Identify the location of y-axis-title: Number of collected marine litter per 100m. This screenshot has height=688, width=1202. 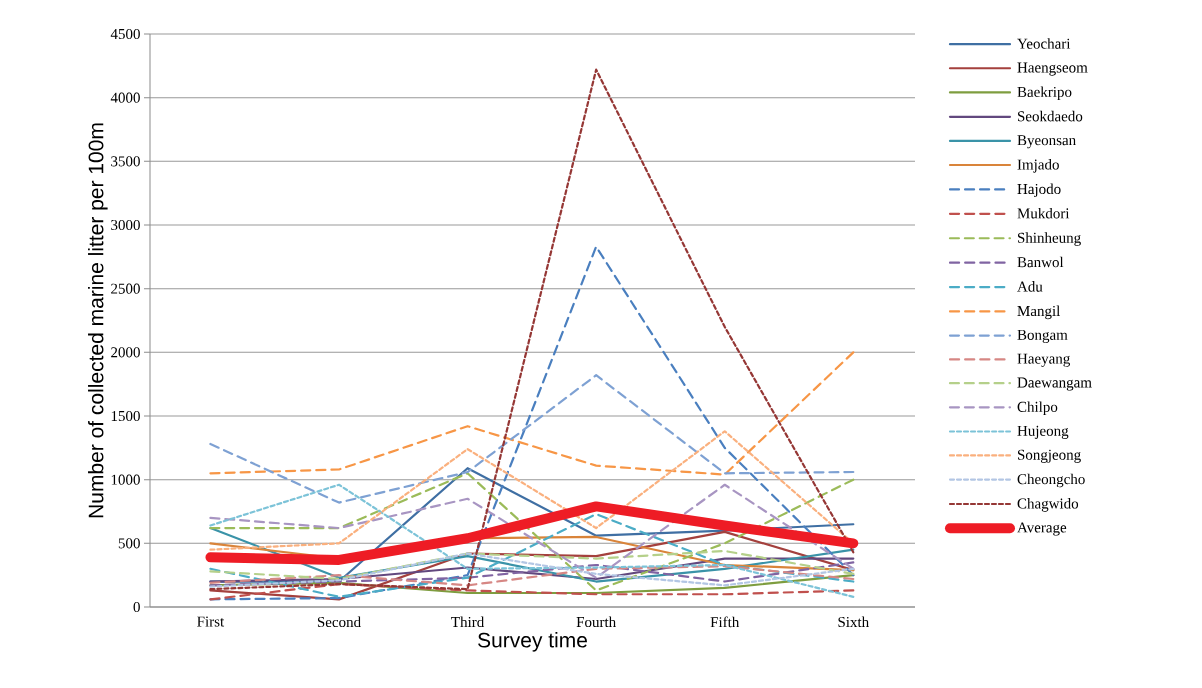
(98, 320).